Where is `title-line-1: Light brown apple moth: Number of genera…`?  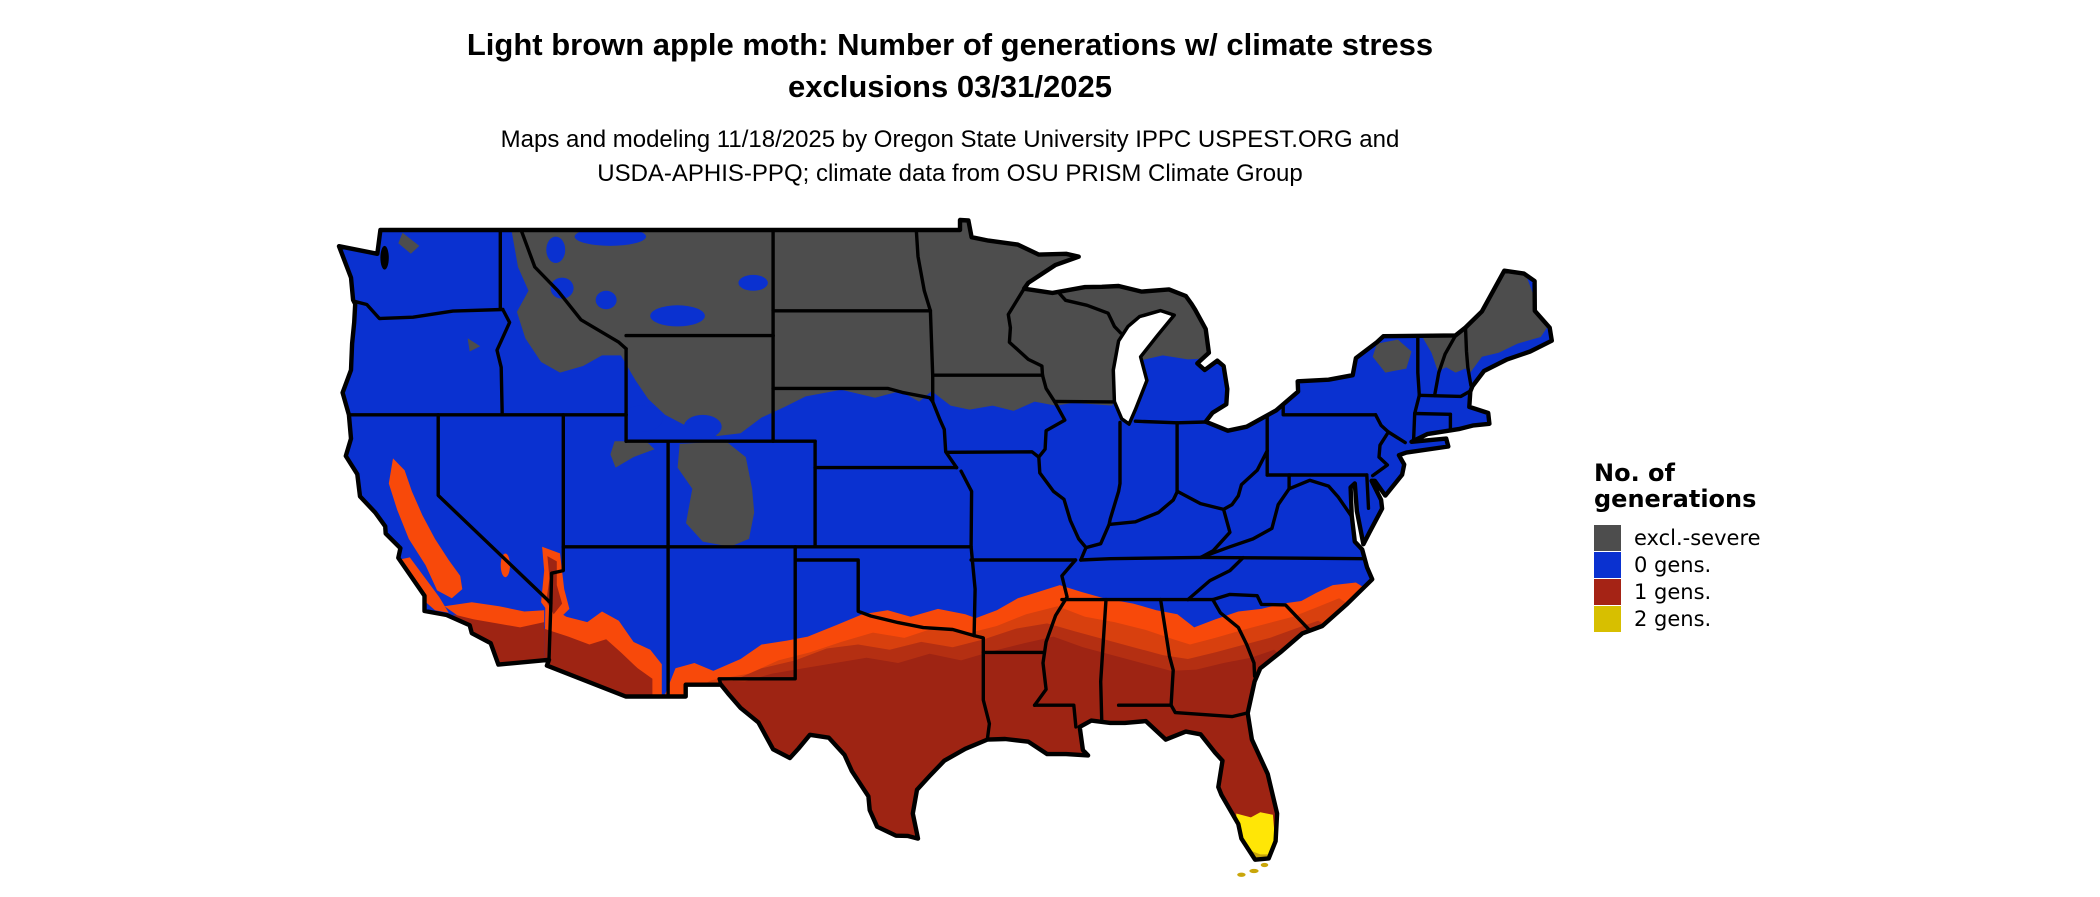 title-line-1: Light brown apple moth: Number of genera… is located at coordinates (950, 44).